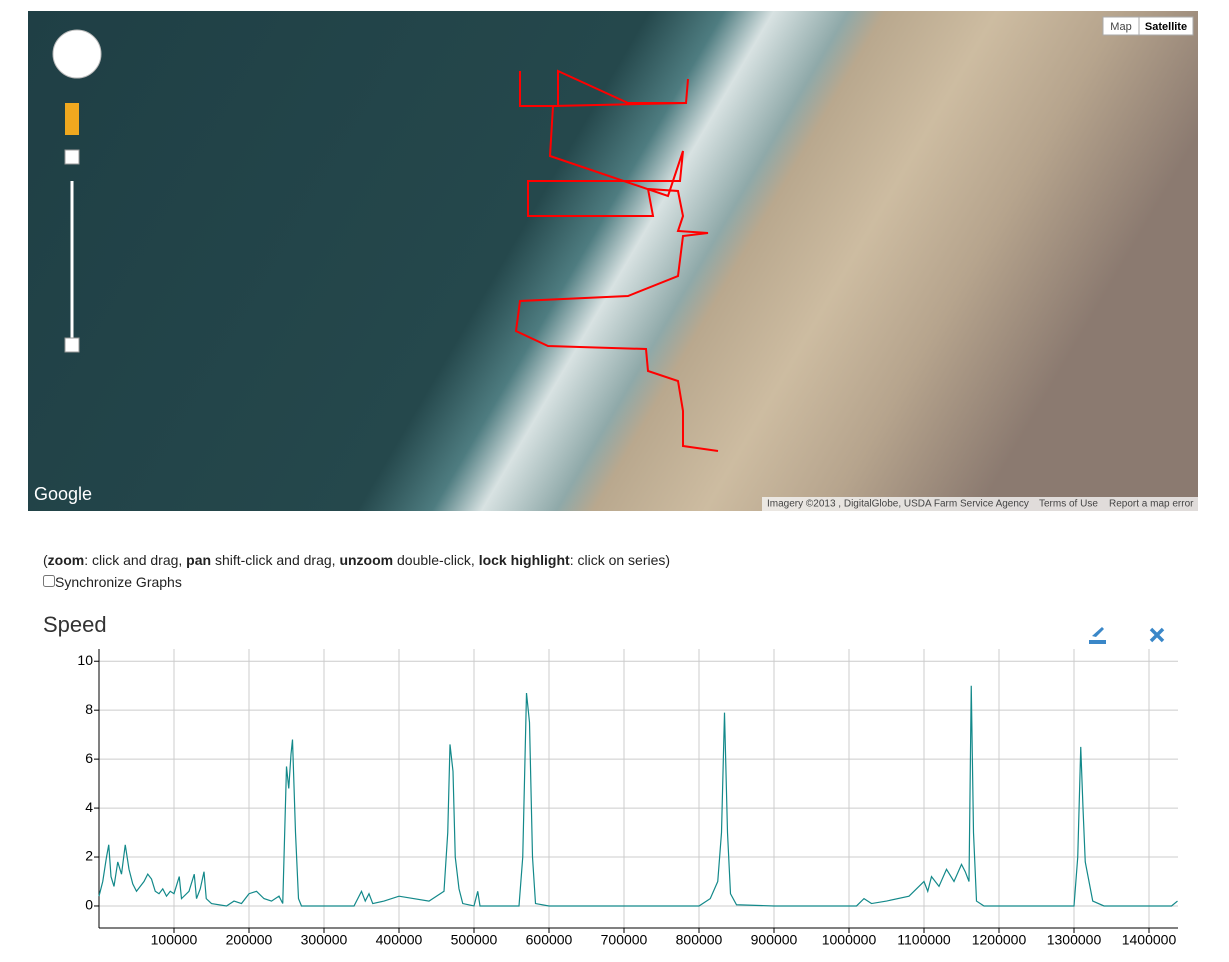  What do you see at coordinates (275, 560) in the screenshot?
I see `instruction-text: shift-click and drag,` at bounding box center [275, 560].